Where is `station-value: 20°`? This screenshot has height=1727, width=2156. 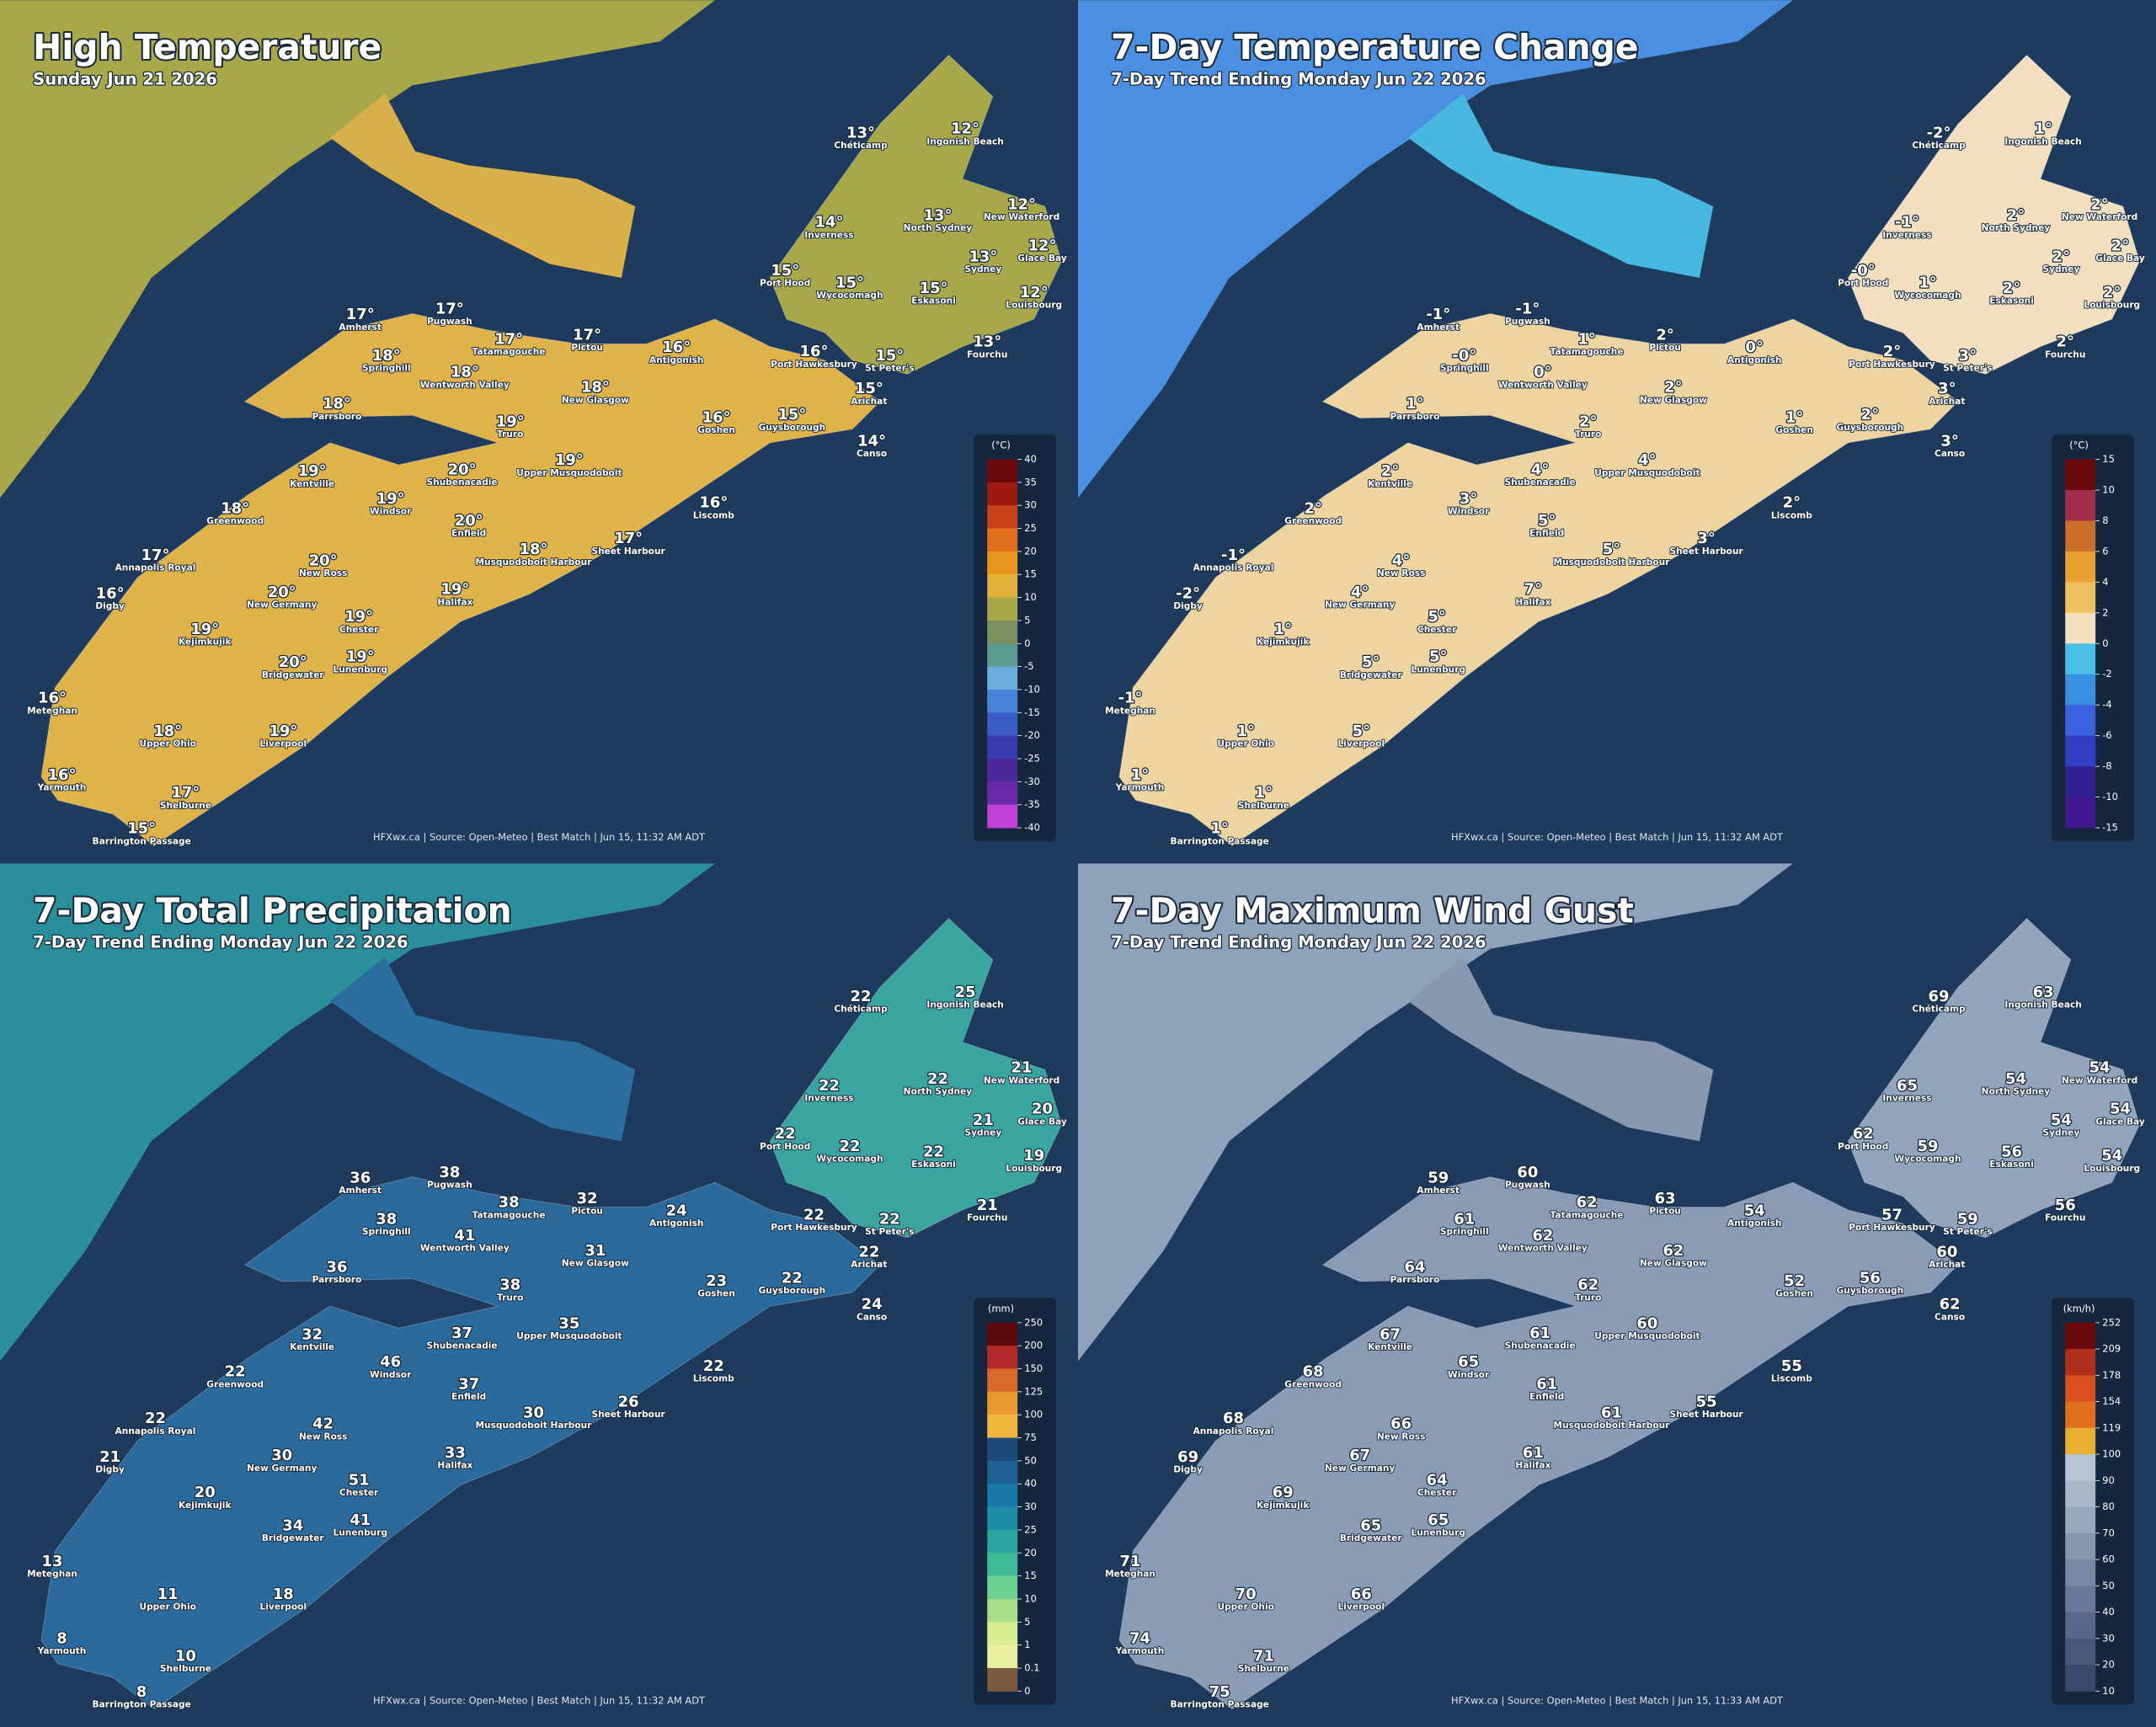
station-value: 20° is located at coordinates (282, 593).